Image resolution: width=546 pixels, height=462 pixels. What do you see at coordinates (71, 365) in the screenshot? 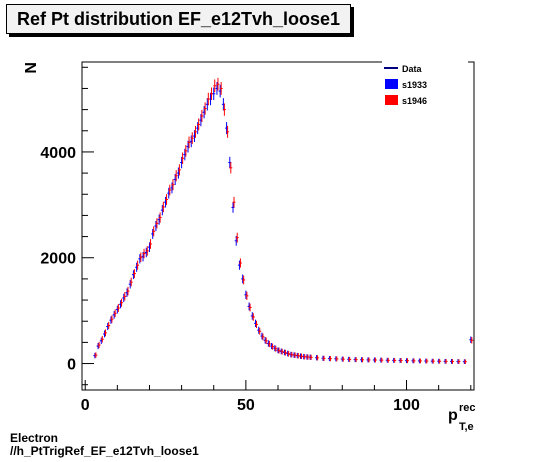
I see `y-tick-label: 0` at bounding box center [71, 365].